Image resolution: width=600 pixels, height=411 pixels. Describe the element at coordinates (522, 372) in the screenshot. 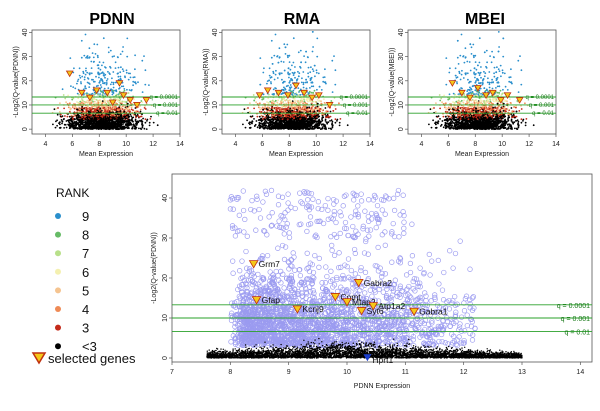

I see `x-tick-label: 13` at that location.